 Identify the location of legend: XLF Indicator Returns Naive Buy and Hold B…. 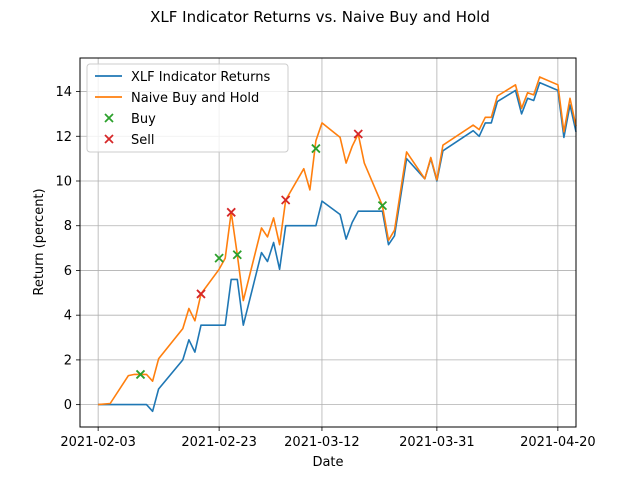
(187, 108).